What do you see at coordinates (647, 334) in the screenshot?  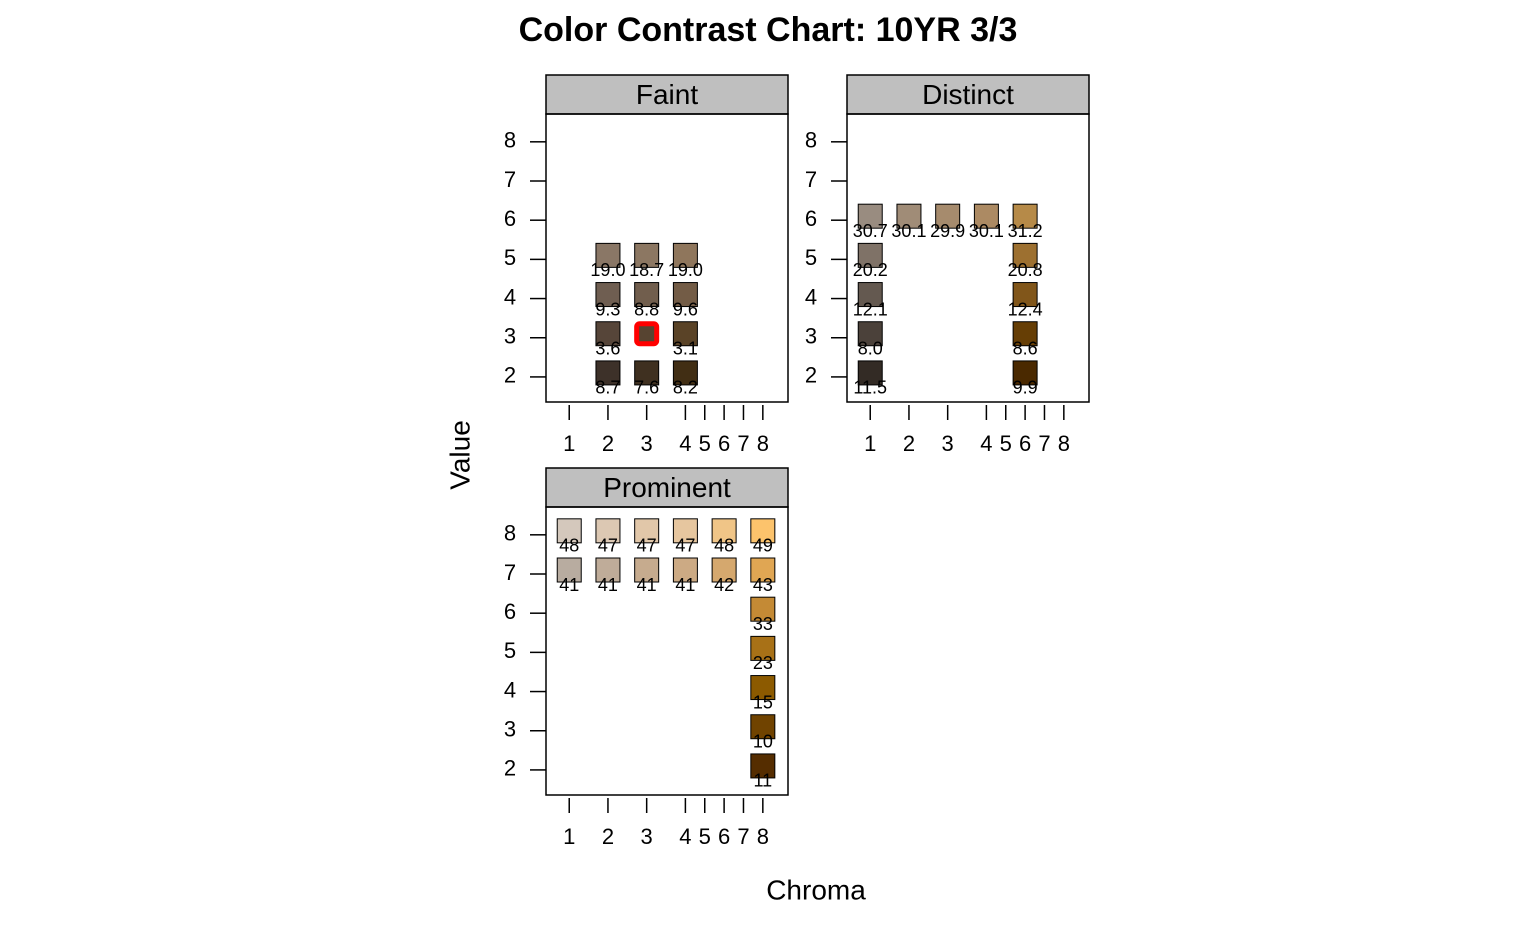 I see `query-chip` at bounding box center [647, 334].